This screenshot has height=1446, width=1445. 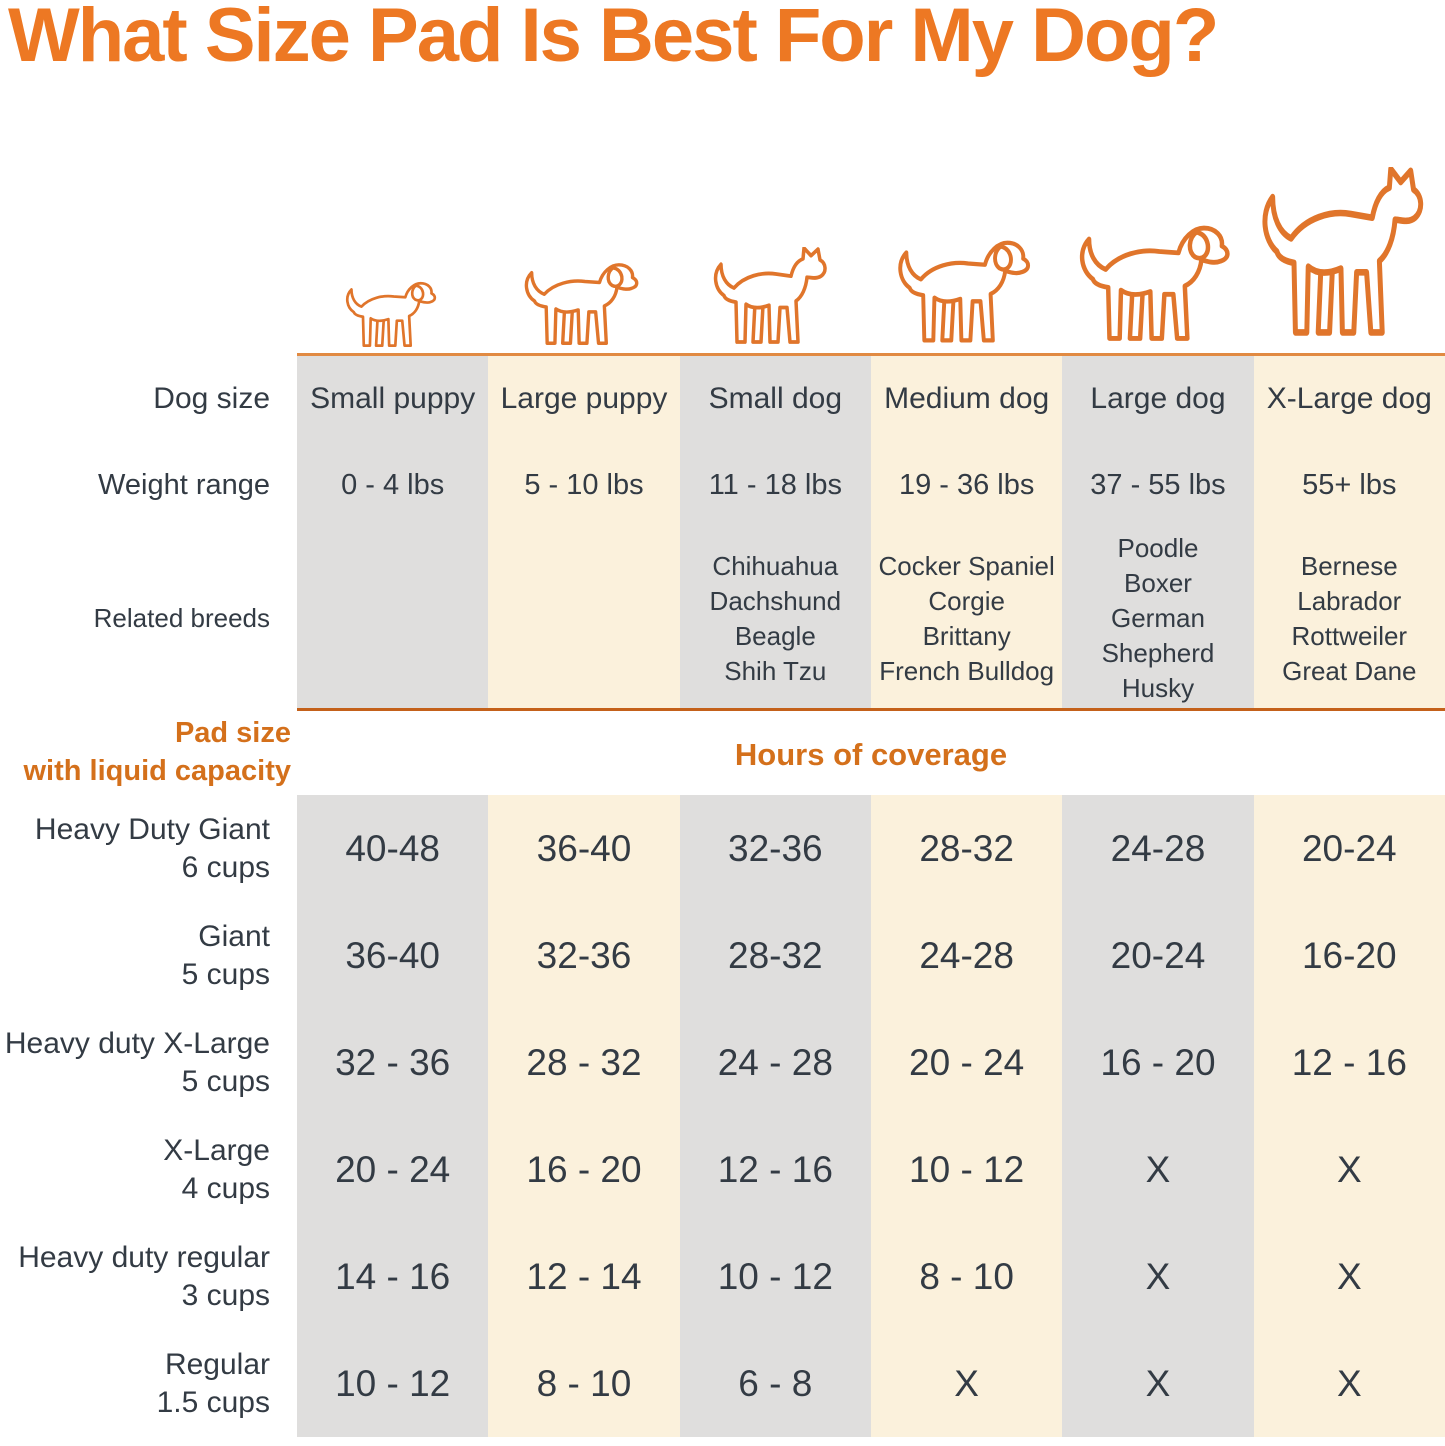 I want to click on column-bg-large-puppy-bottom, so click(x=584, y=1116).